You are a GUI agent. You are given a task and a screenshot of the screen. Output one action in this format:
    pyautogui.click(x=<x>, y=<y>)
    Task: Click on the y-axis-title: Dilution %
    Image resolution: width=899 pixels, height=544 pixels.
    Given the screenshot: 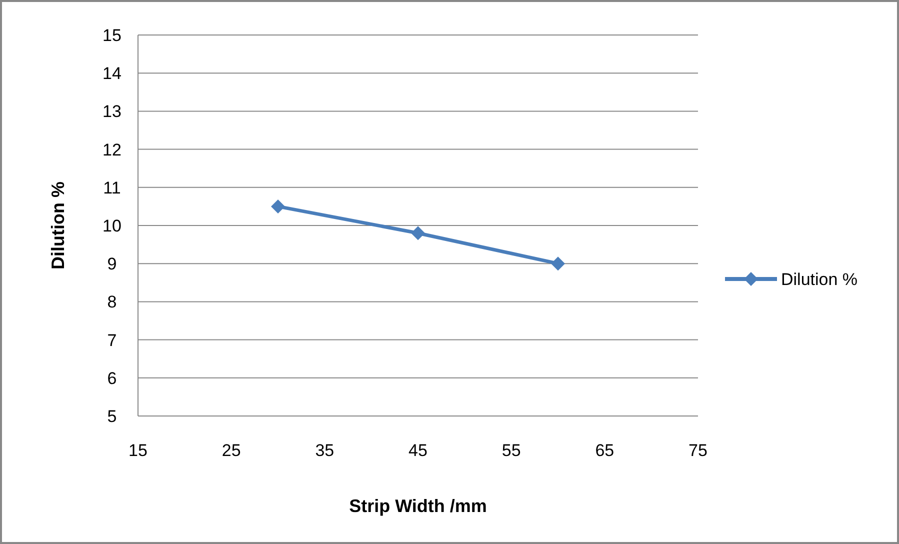 What is the action you would take?
    pyautogui.click(x=58, y=226)
    